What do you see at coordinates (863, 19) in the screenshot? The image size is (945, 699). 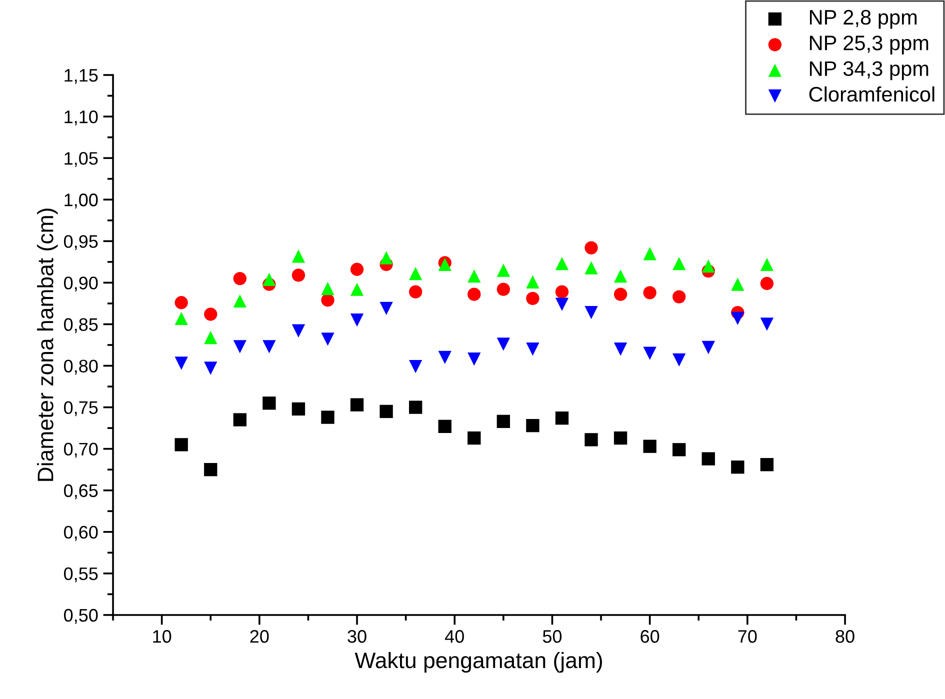 I see `legend-label: NP 2,8 ppm` at bounding box center [863, 19].